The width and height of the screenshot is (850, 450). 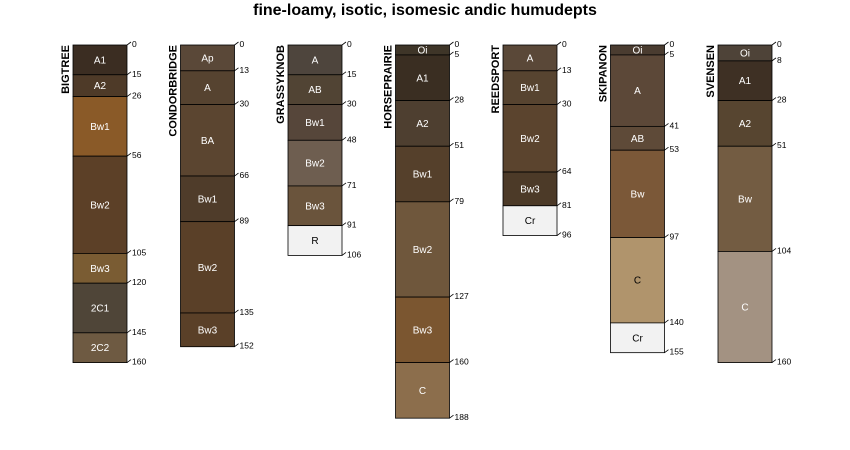 What do you see at coordinates (457, 54) in the screenshot?
I see `depth-label: 5` at bounding box center [457, 54].